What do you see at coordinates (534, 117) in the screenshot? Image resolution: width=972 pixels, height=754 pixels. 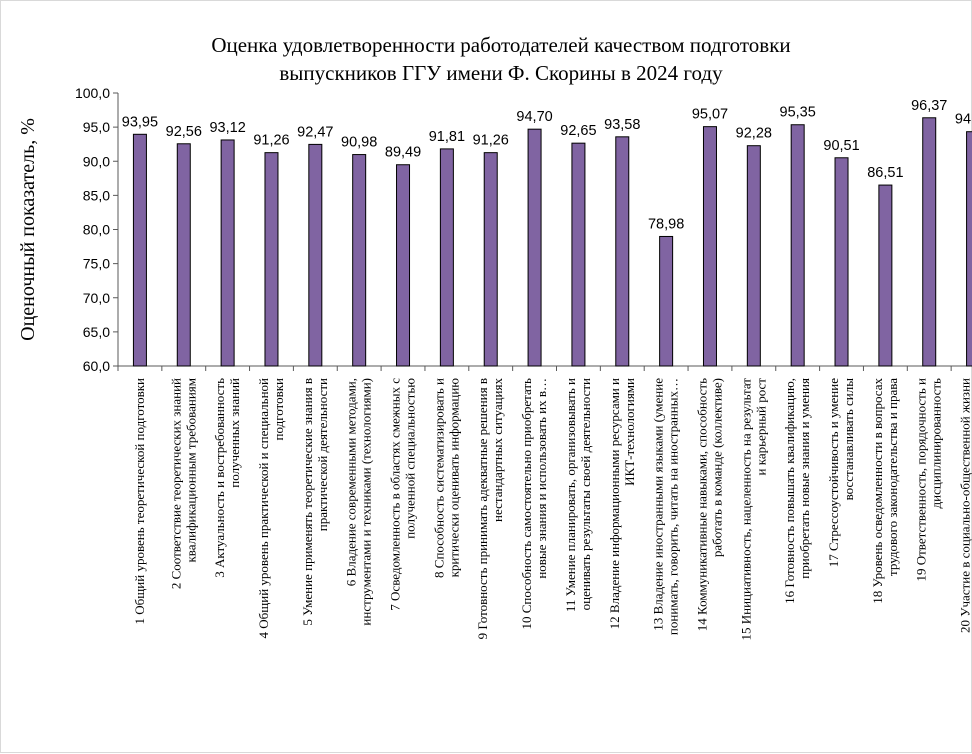 I see `data-label-10: 94,70` at bounding box center [534, 117].